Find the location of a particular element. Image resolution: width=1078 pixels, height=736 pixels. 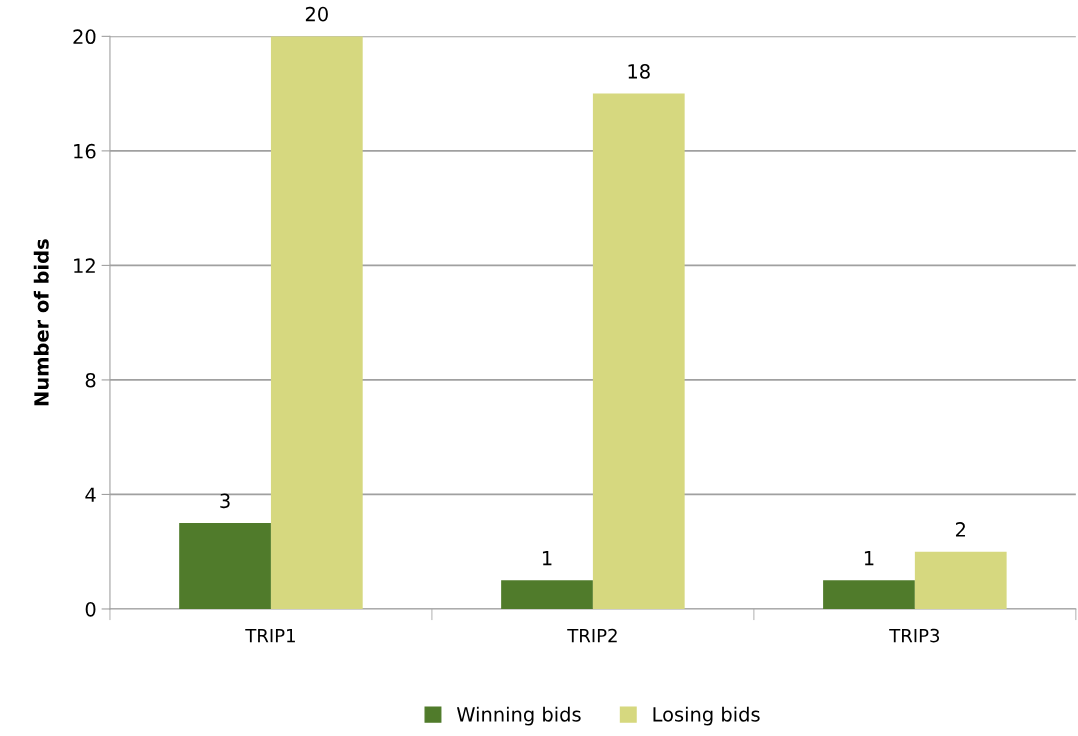

x-tick-label: TRIP3 is located at coordinates (914, 635).